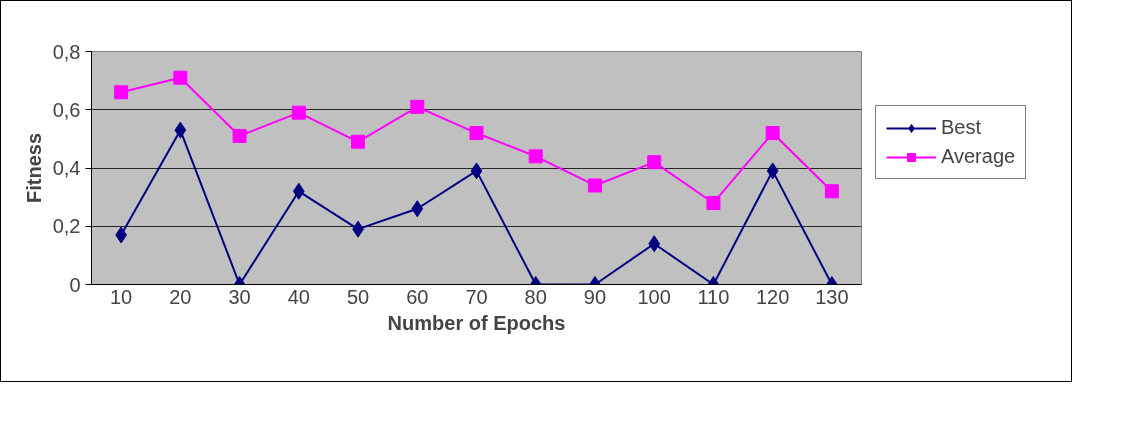  What do you see at coordinates (358, 296) in the screenshot?
I see `x-tick-label: 50` at bounding box center [358, 296].